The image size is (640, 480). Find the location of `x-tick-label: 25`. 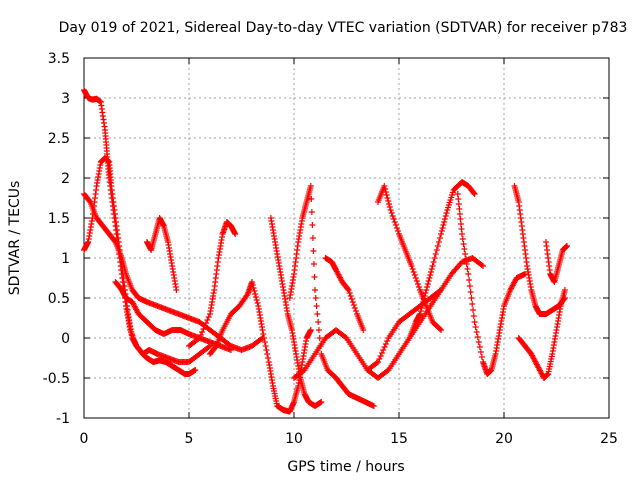

x-tick-label: 25 is located at coordinates (609, 439).